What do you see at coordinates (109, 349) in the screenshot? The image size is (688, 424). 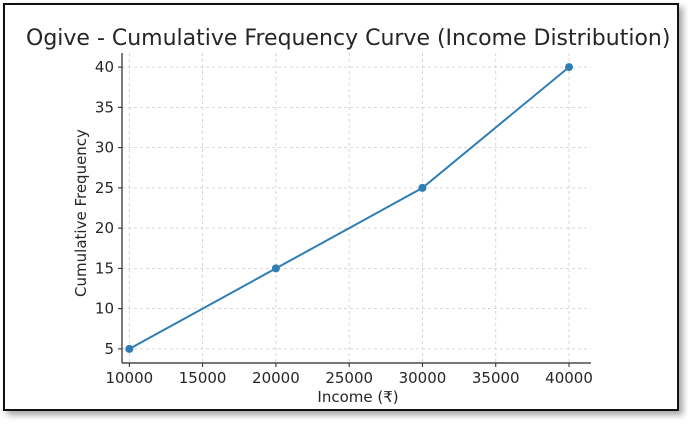 I see `y-tick-label: 5` at bounding box center [109, 349].